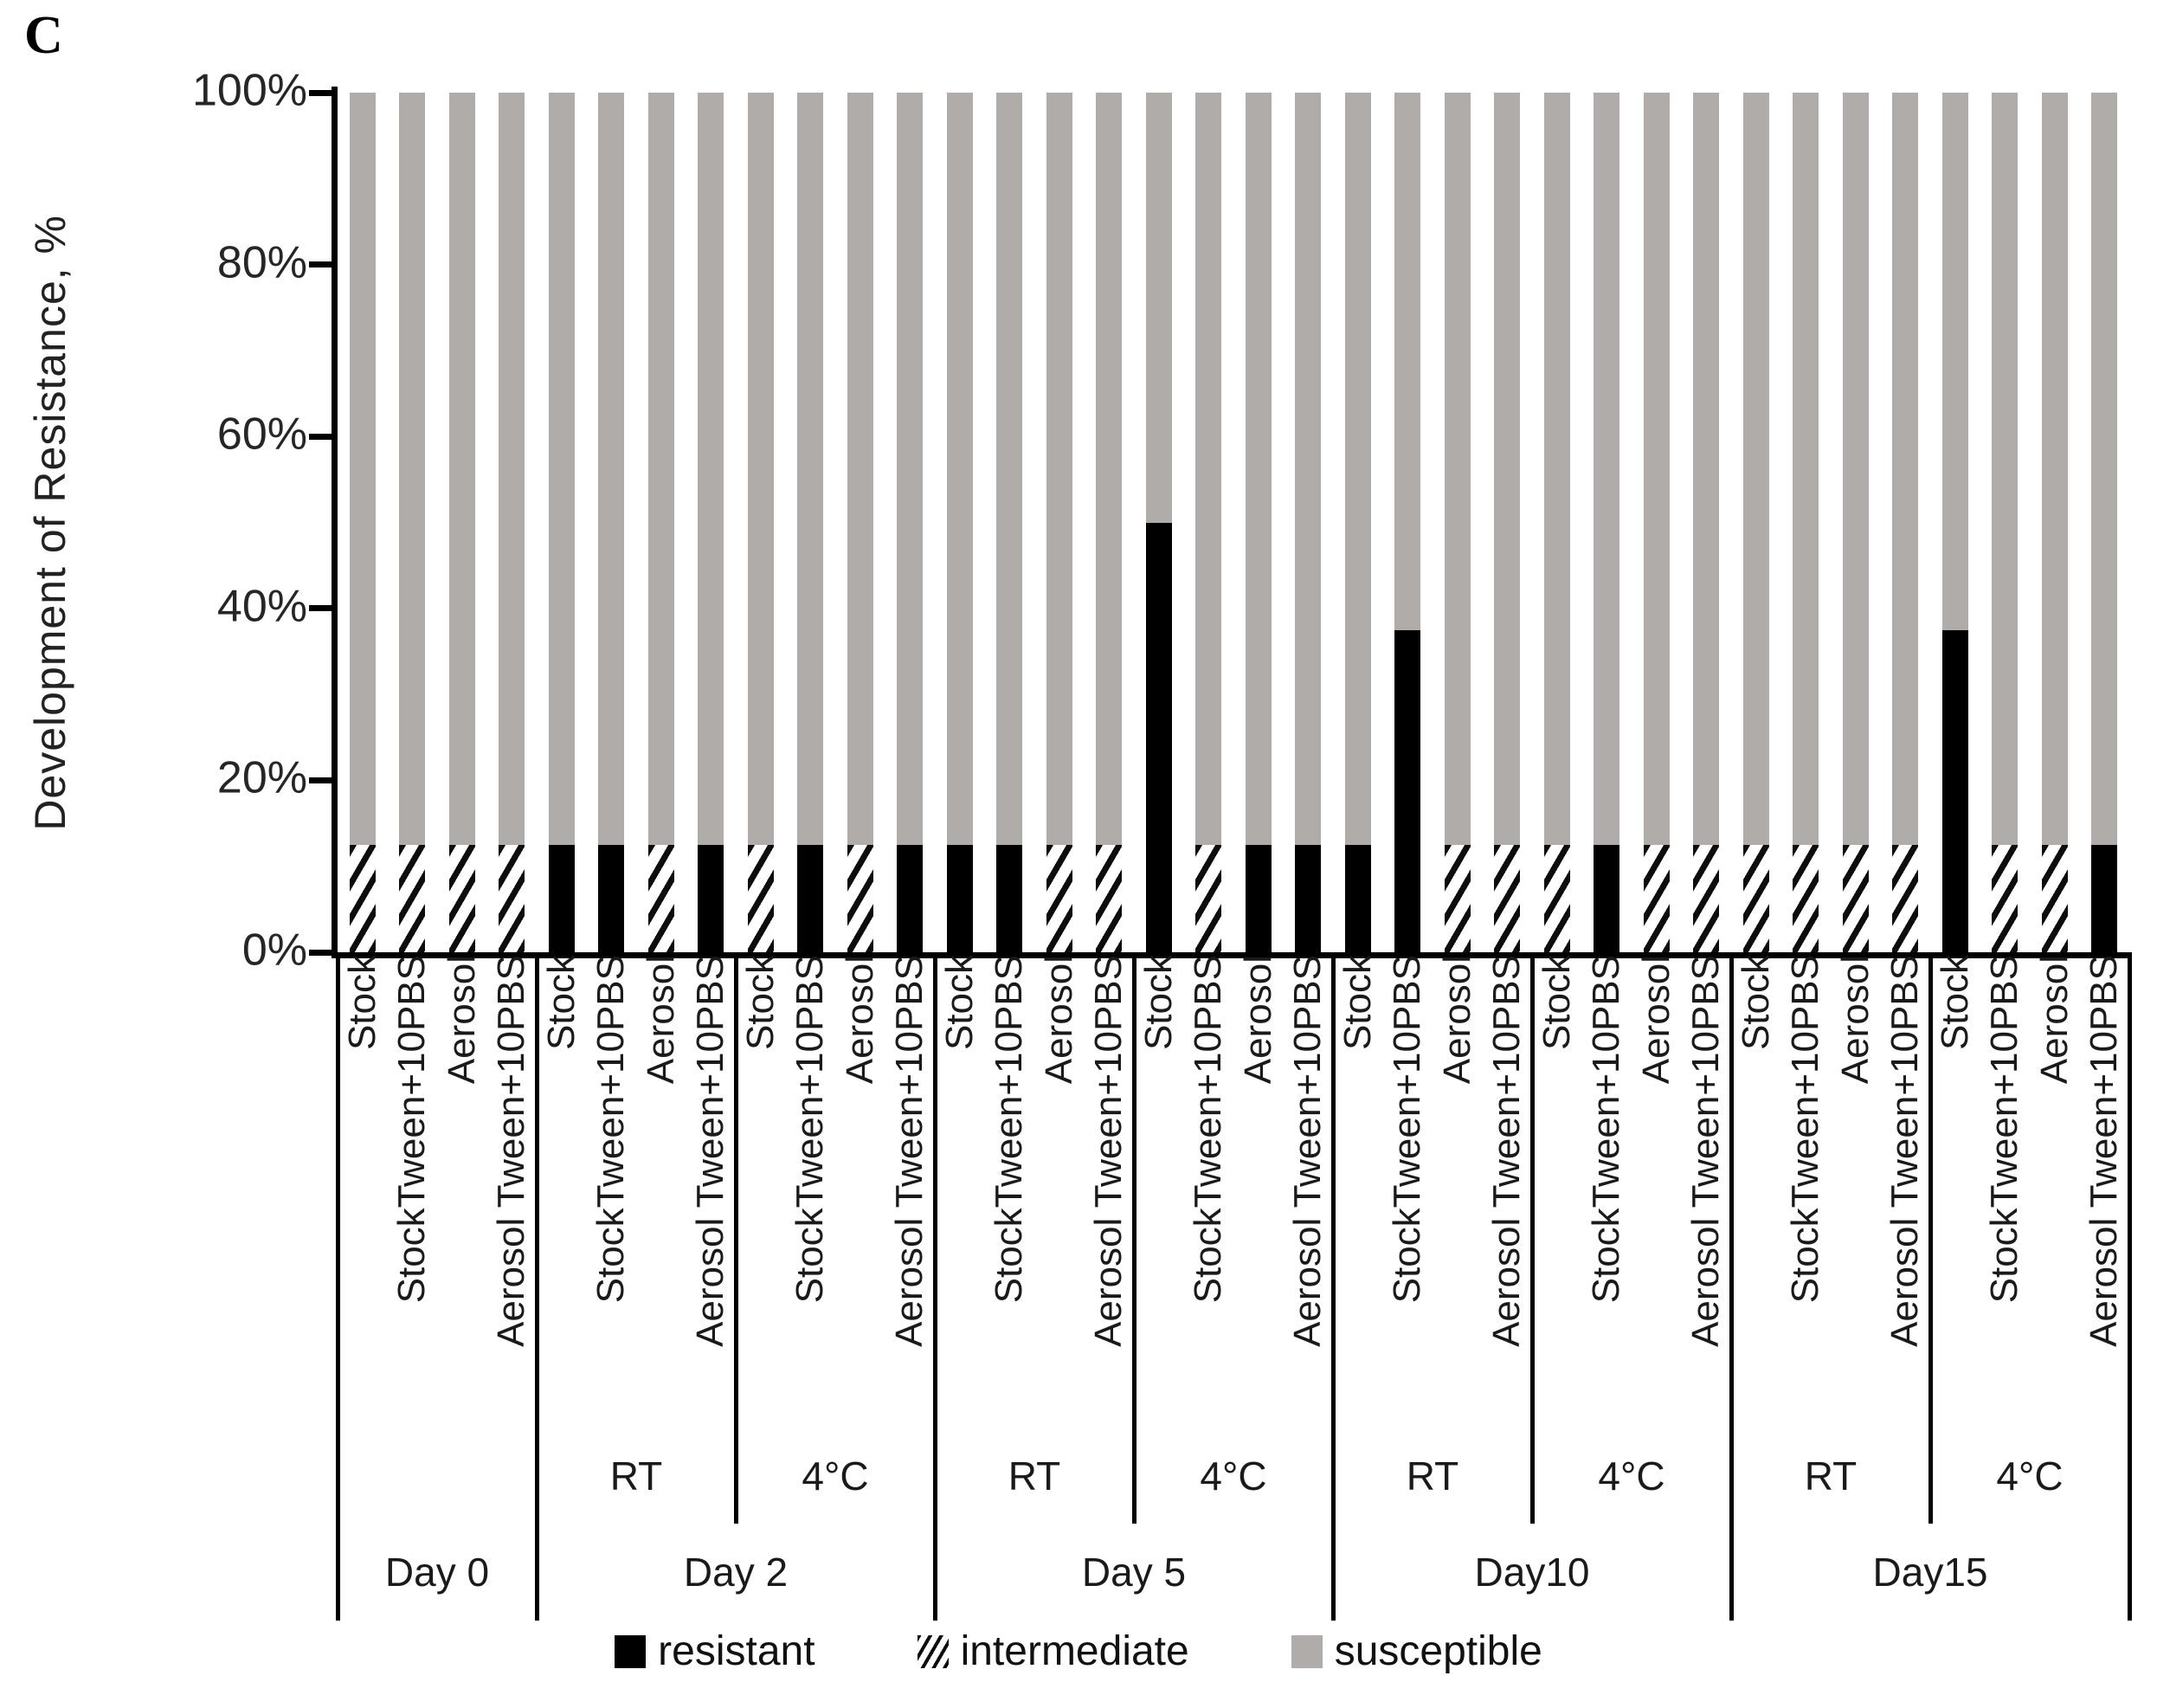  Describe the element at coordinates (2030, 1476) in the screenshot. I see `temp-group-label: 4°C` at that location.